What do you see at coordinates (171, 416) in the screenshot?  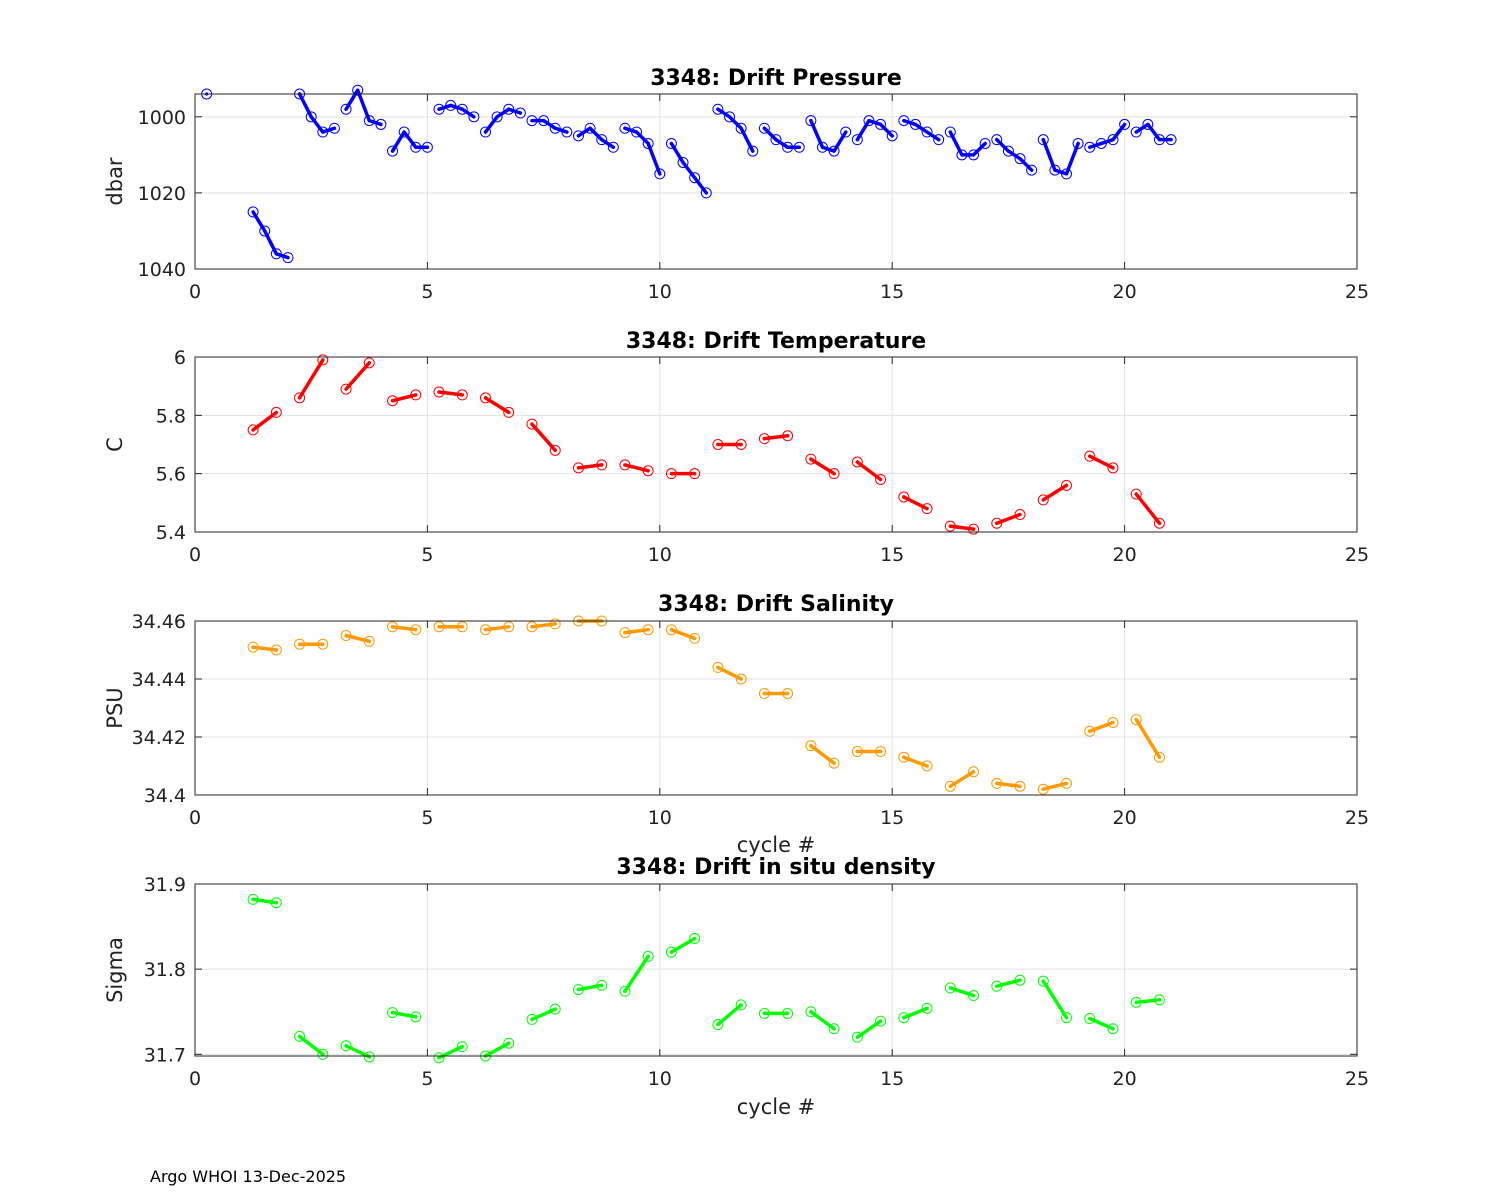 I see `y-tick-label: 5.8` at bounding box center [171, 416].